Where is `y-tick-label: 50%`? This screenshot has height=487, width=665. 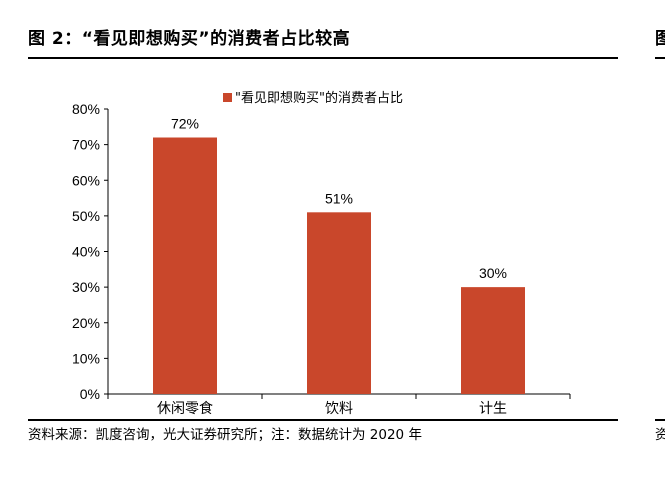
y-tick-label: 50% is located at coordinates (86, 216).